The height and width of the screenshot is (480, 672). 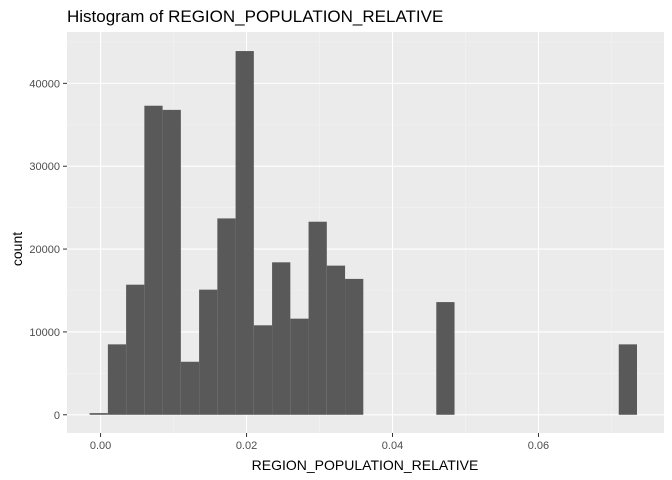 What do you see at coordinates (44, 250) in the screenshot?
I see `y-tick-label: 20000` at bounding box center [44, 250].